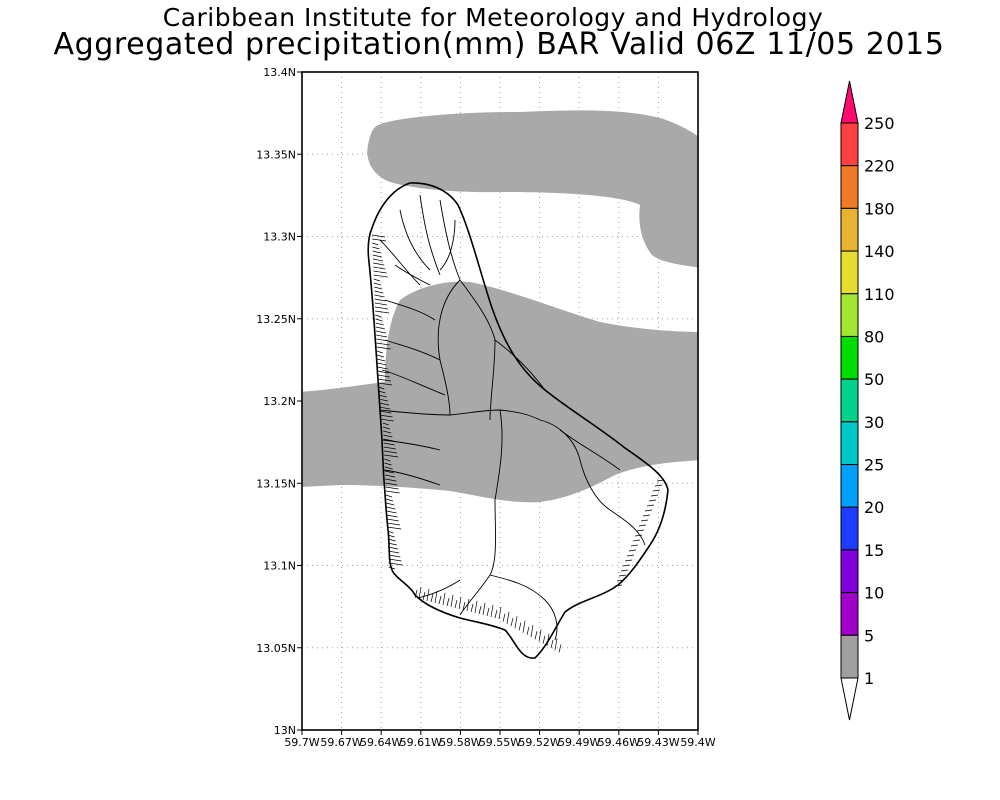 The height and width of the screenshot is (800, 1000). I want to click on lon-tick-label: 59.55W, so click(500, 742).